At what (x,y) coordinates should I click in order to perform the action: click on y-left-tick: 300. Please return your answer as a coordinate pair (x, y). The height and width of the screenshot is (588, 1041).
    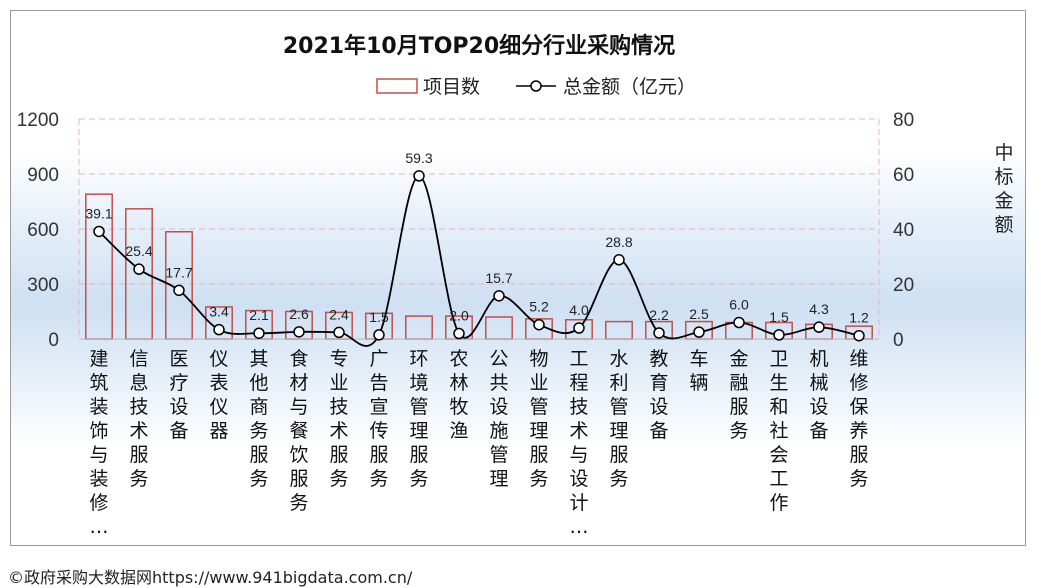
    Looking at the image, I should click on (43, 285).